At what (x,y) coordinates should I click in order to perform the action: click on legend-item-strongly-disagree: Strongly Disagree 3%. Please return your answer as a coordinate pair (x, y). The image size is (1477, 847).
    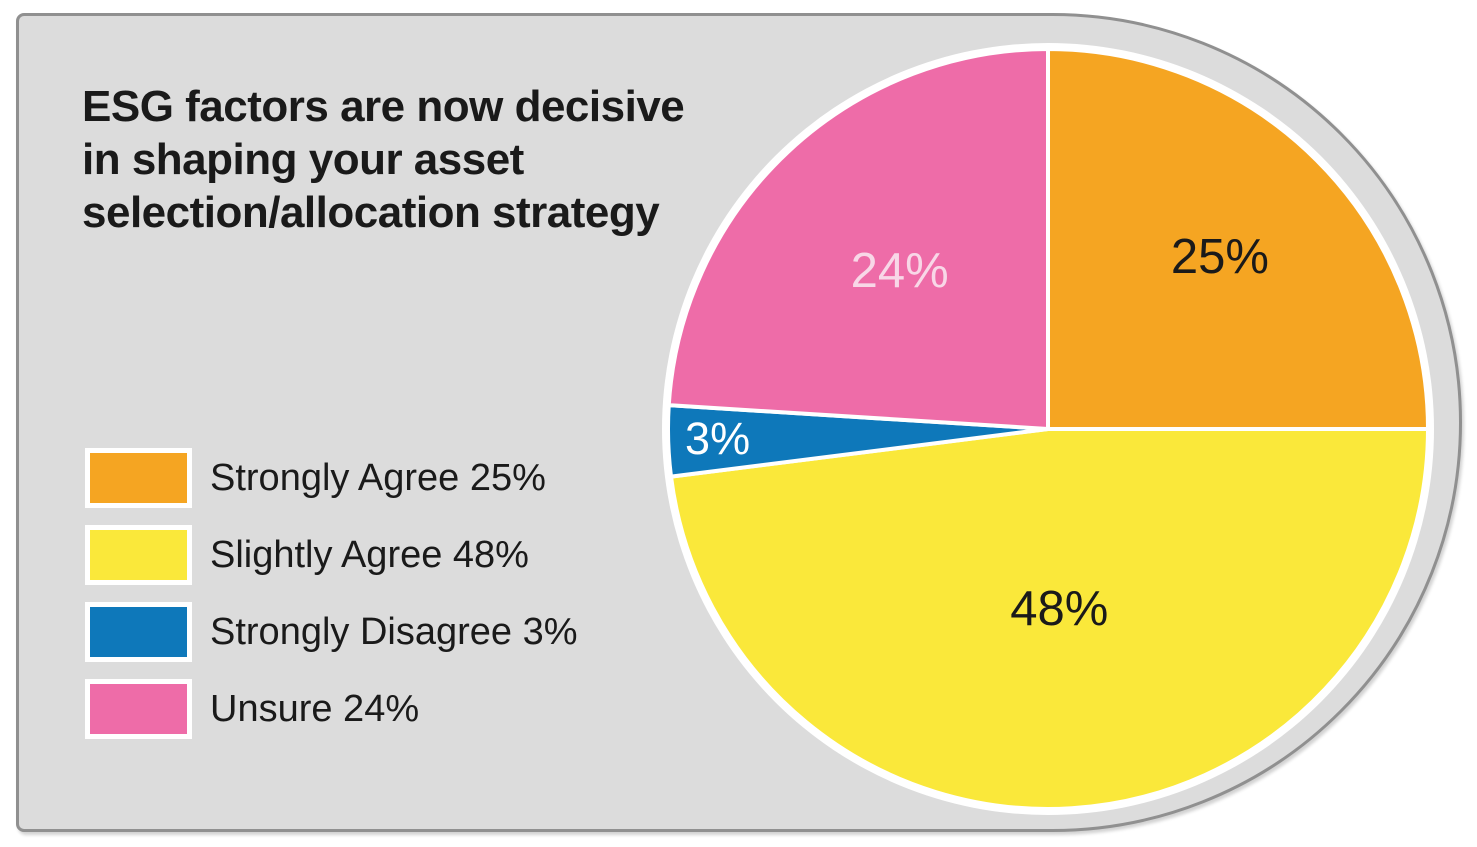
    Looking at the image, I should click on (331, 632).